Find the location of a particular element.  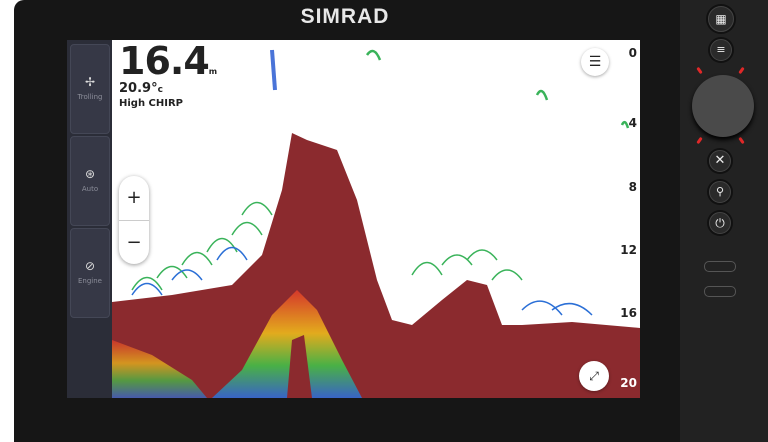

menu-button: ☰ is located at coordinates (595, 62).